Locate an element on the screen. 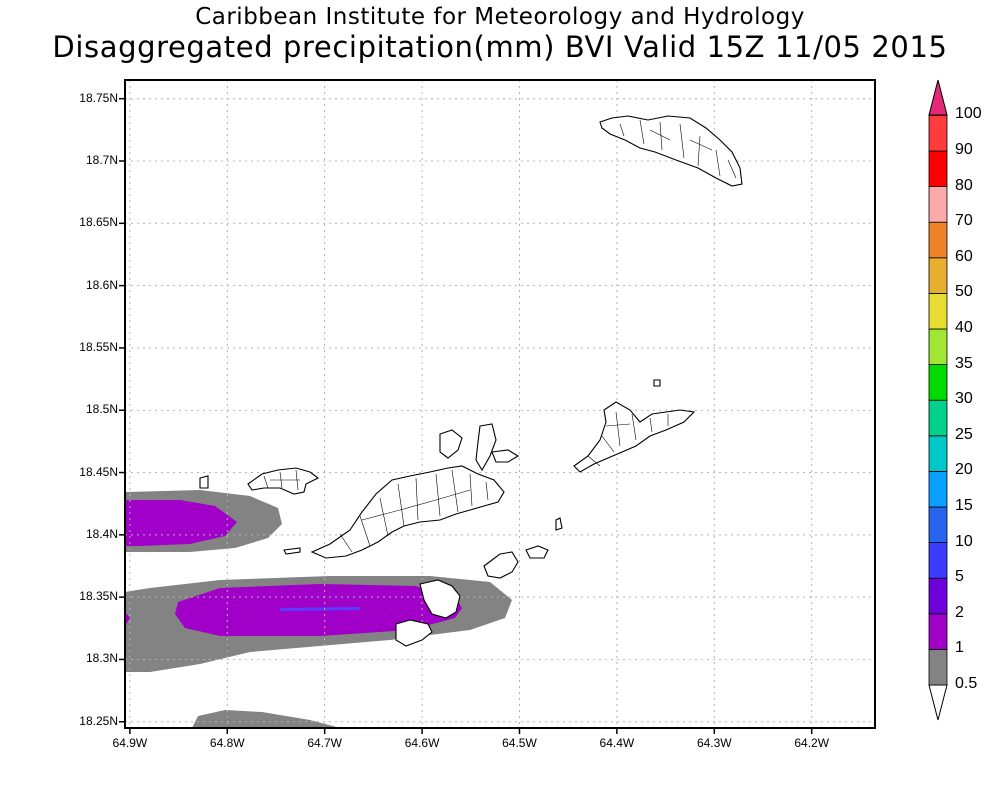 This screenshot has height=800, width=1000. lat-label: 18.5N is located at coordinates (101, 409).